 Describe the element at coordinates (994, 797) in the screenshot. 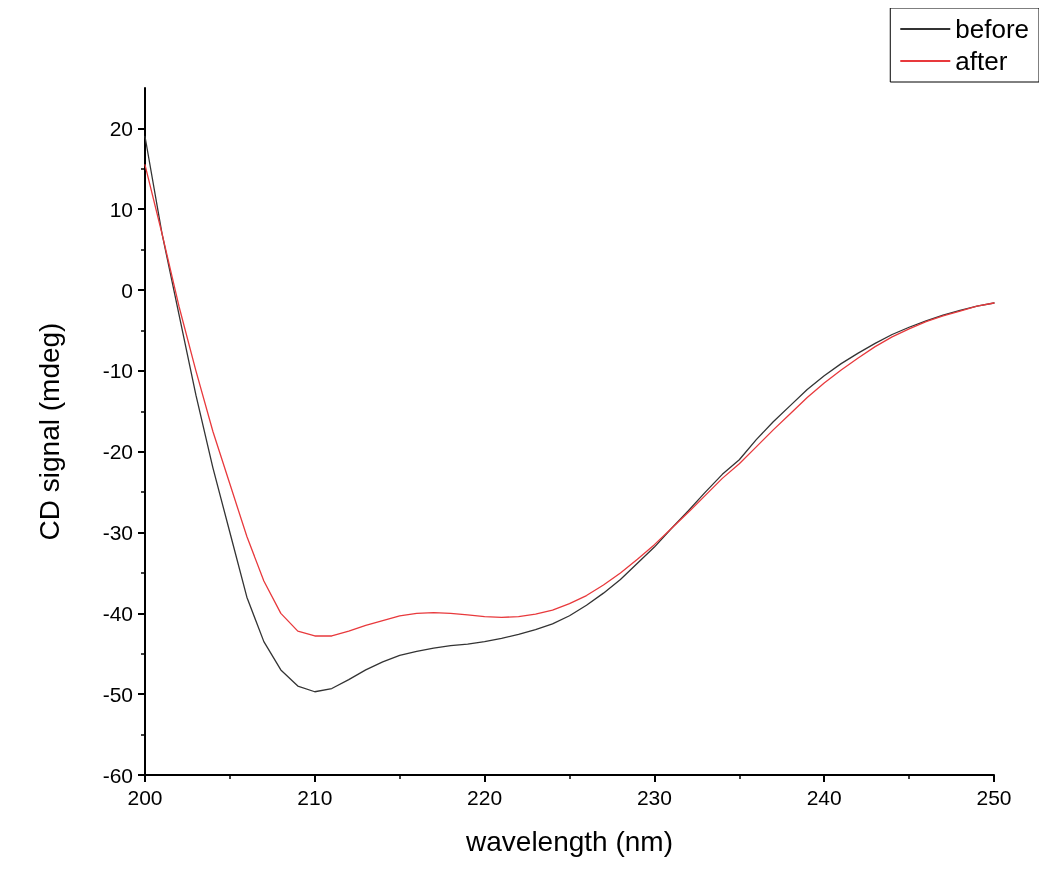

I see `x-tick-label: 250` at that location.